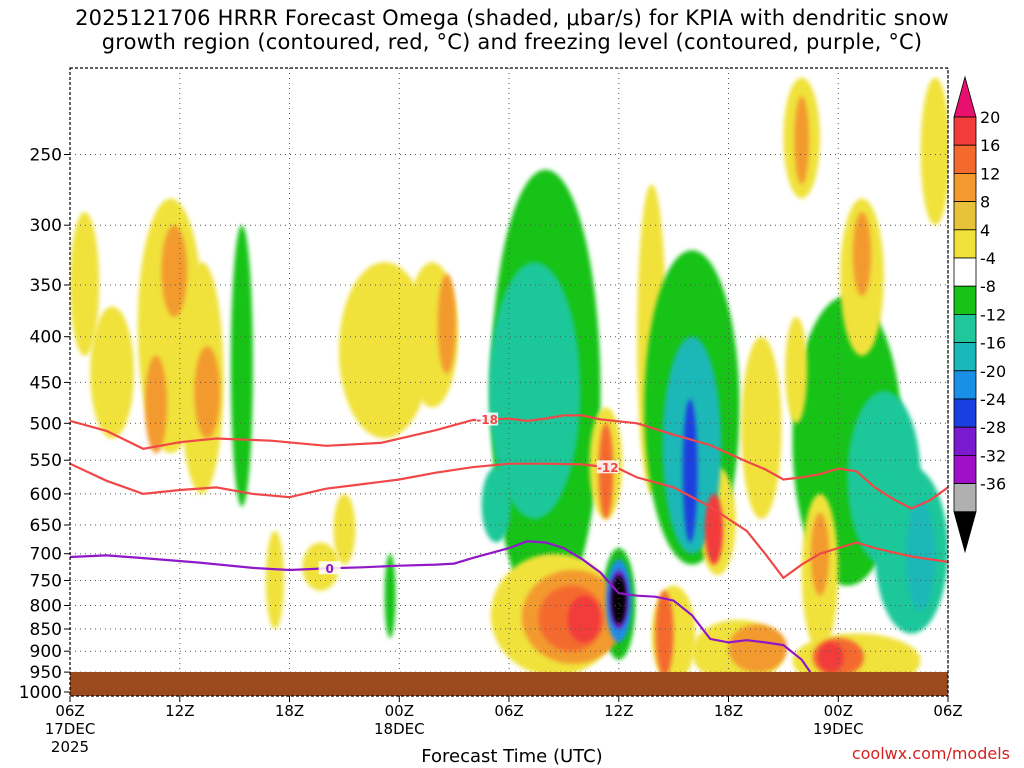  What do you see at coordinates (990, 173) in the screenshot?
I see `colorbar-label-2: 12` at bounding box center [990, 173].